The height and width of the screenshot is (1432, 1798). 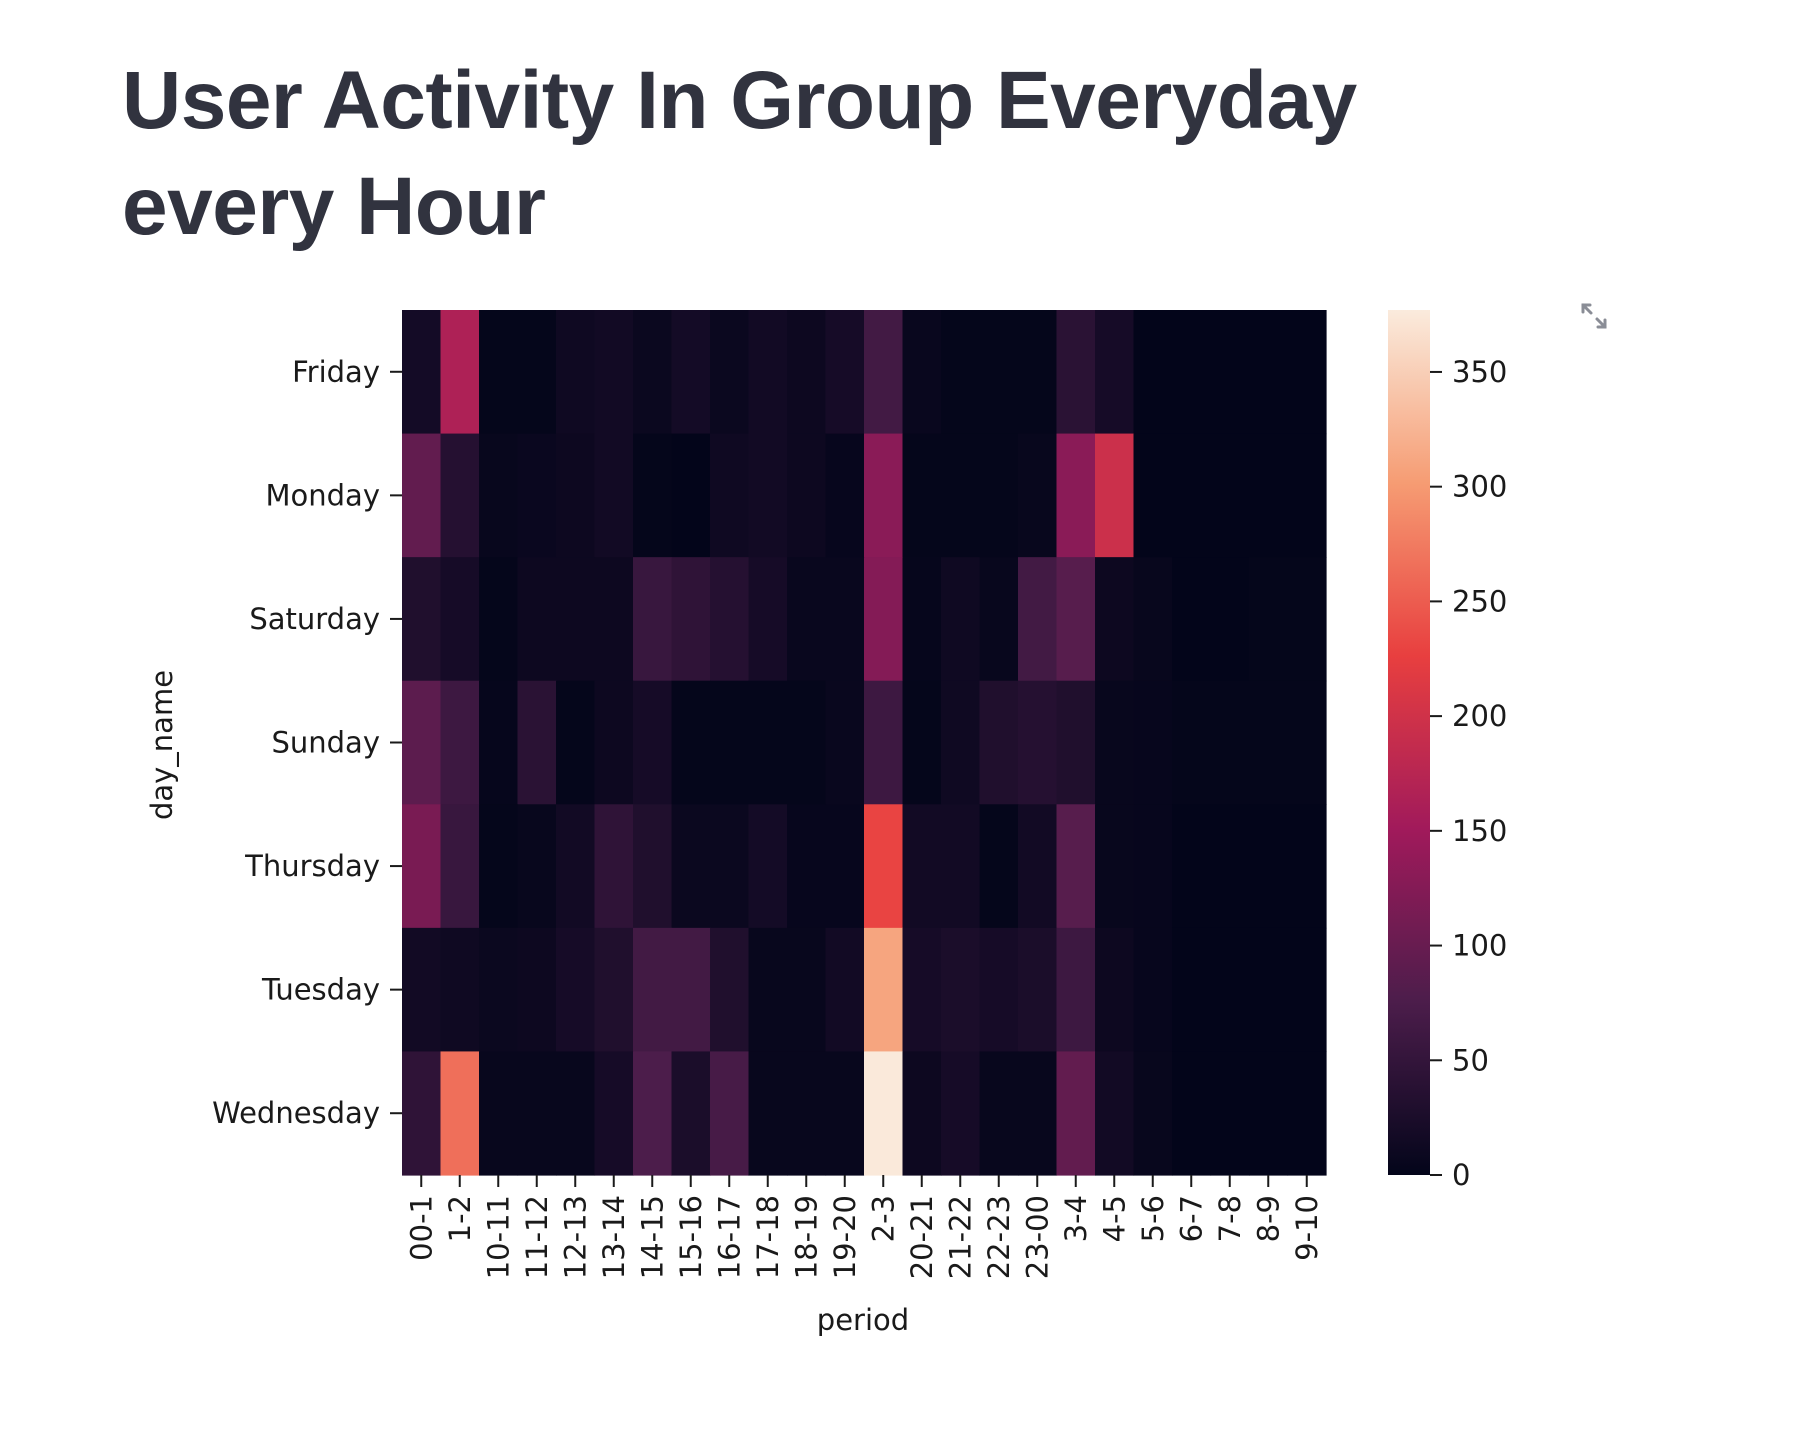 I want to click on x-tick-label: 8-9, so click(x=1268, y=1218).